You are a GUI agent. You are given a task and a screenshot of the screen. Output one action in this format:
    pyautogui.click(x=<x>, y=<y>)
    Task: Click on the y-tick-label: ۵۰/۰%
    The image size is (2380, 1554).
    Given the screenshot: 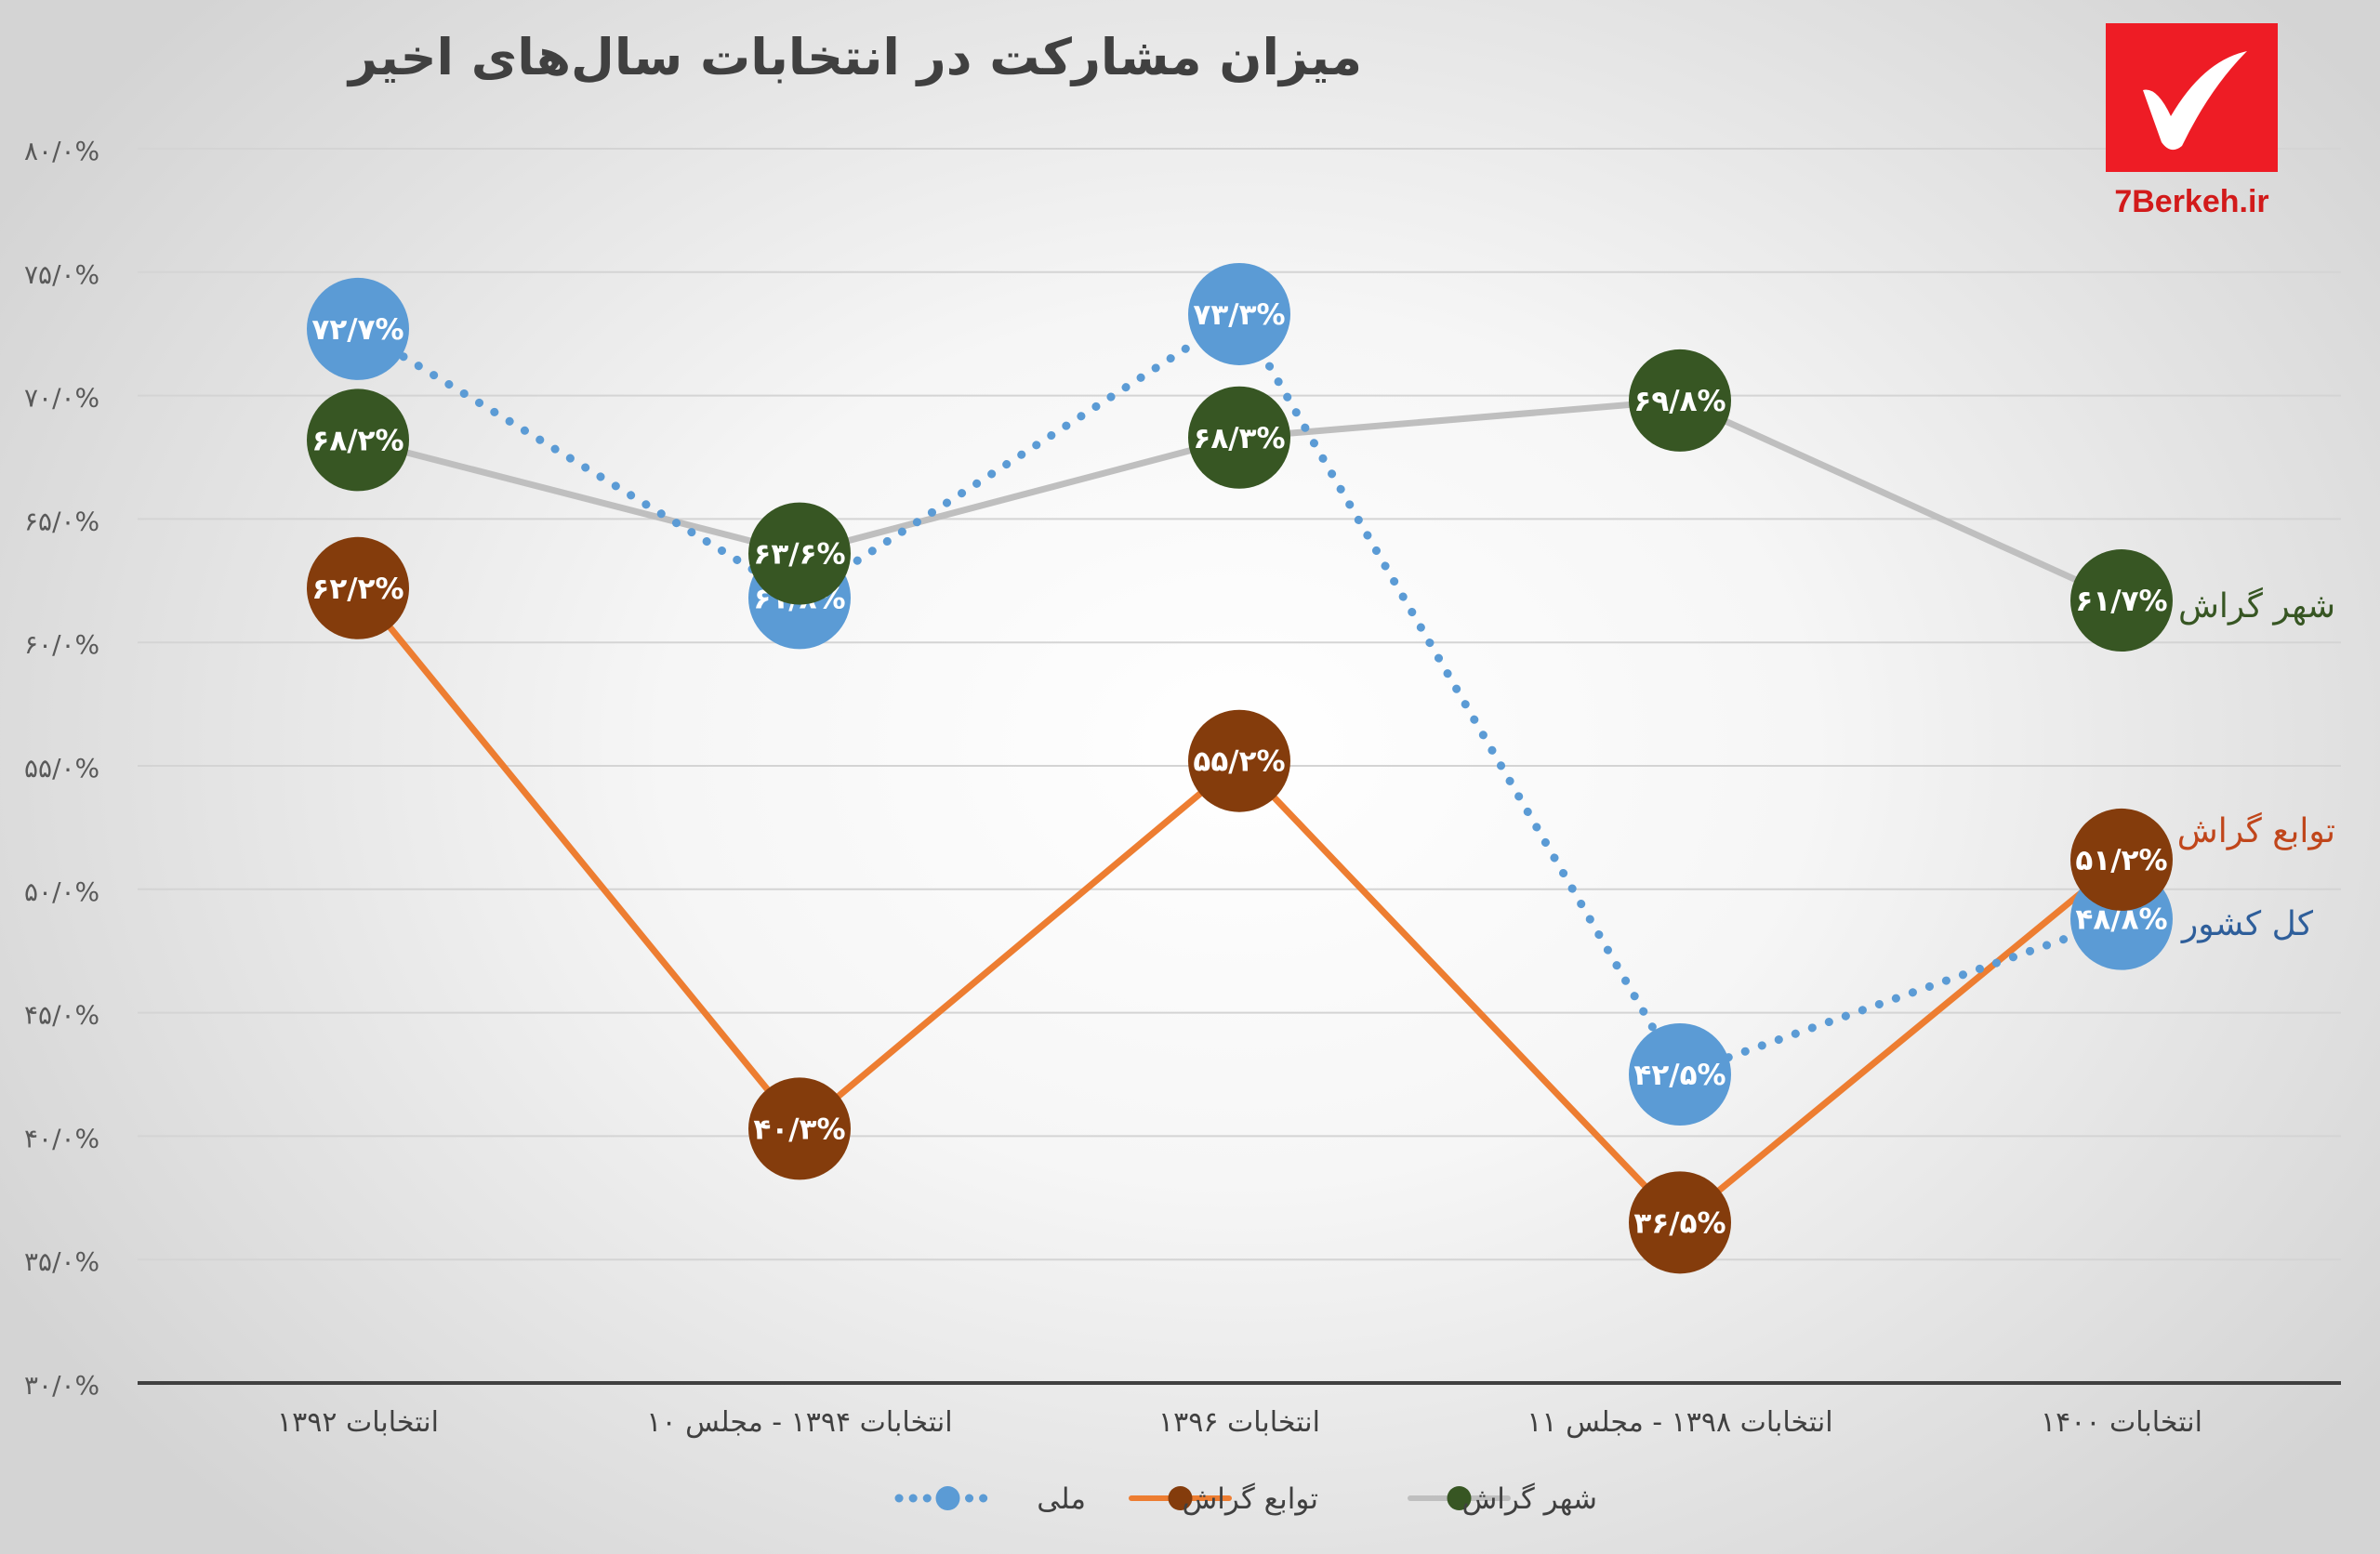 What is the action you would take?
    pyautogui.click(x=61, y=891)
    